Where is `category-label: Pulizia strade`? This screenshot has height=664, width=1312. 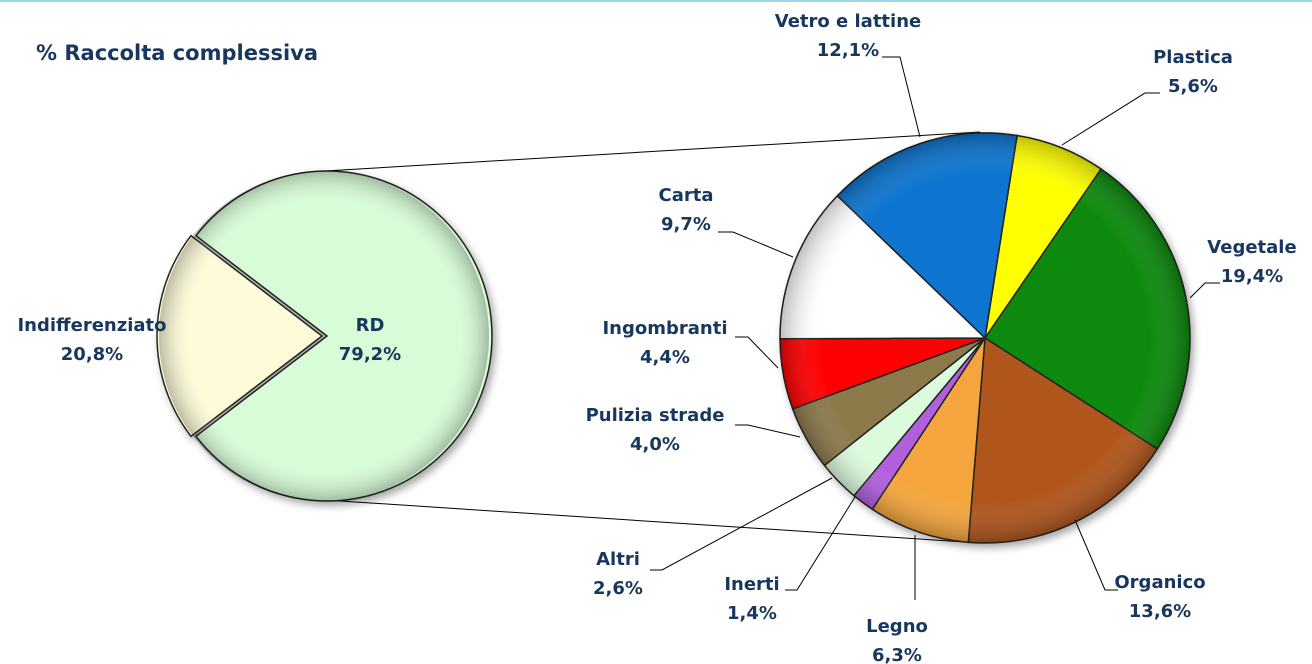 category-label: Pulizia strade is located at coordinates (655, 415).